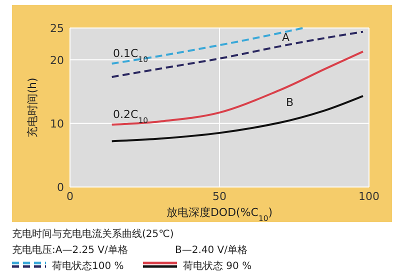 This screenshot has height=278, width=409. I want to click on y-tick-label: 20, so click(57, 60).